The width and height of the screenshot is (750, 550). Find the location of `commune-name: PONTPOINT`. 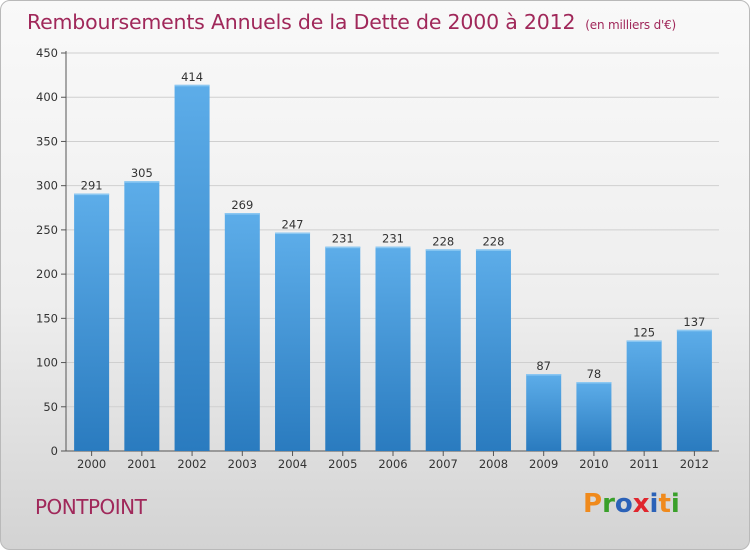

commune-name: PONTPOINT is located at coordinates (91, 507).